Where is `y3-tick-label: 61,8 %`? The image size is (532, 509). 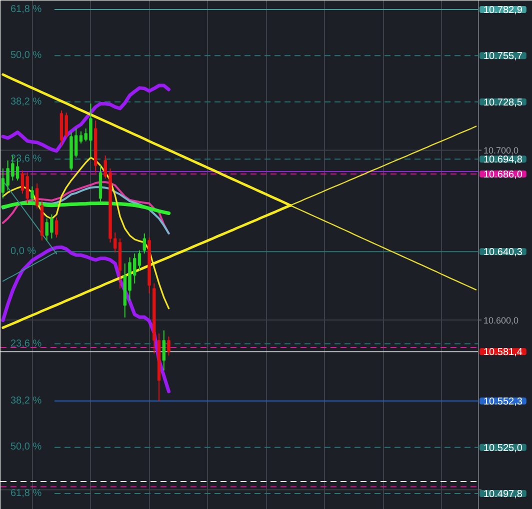 y3-tick-label: 61,8 % is located at coordinates (26, 493).